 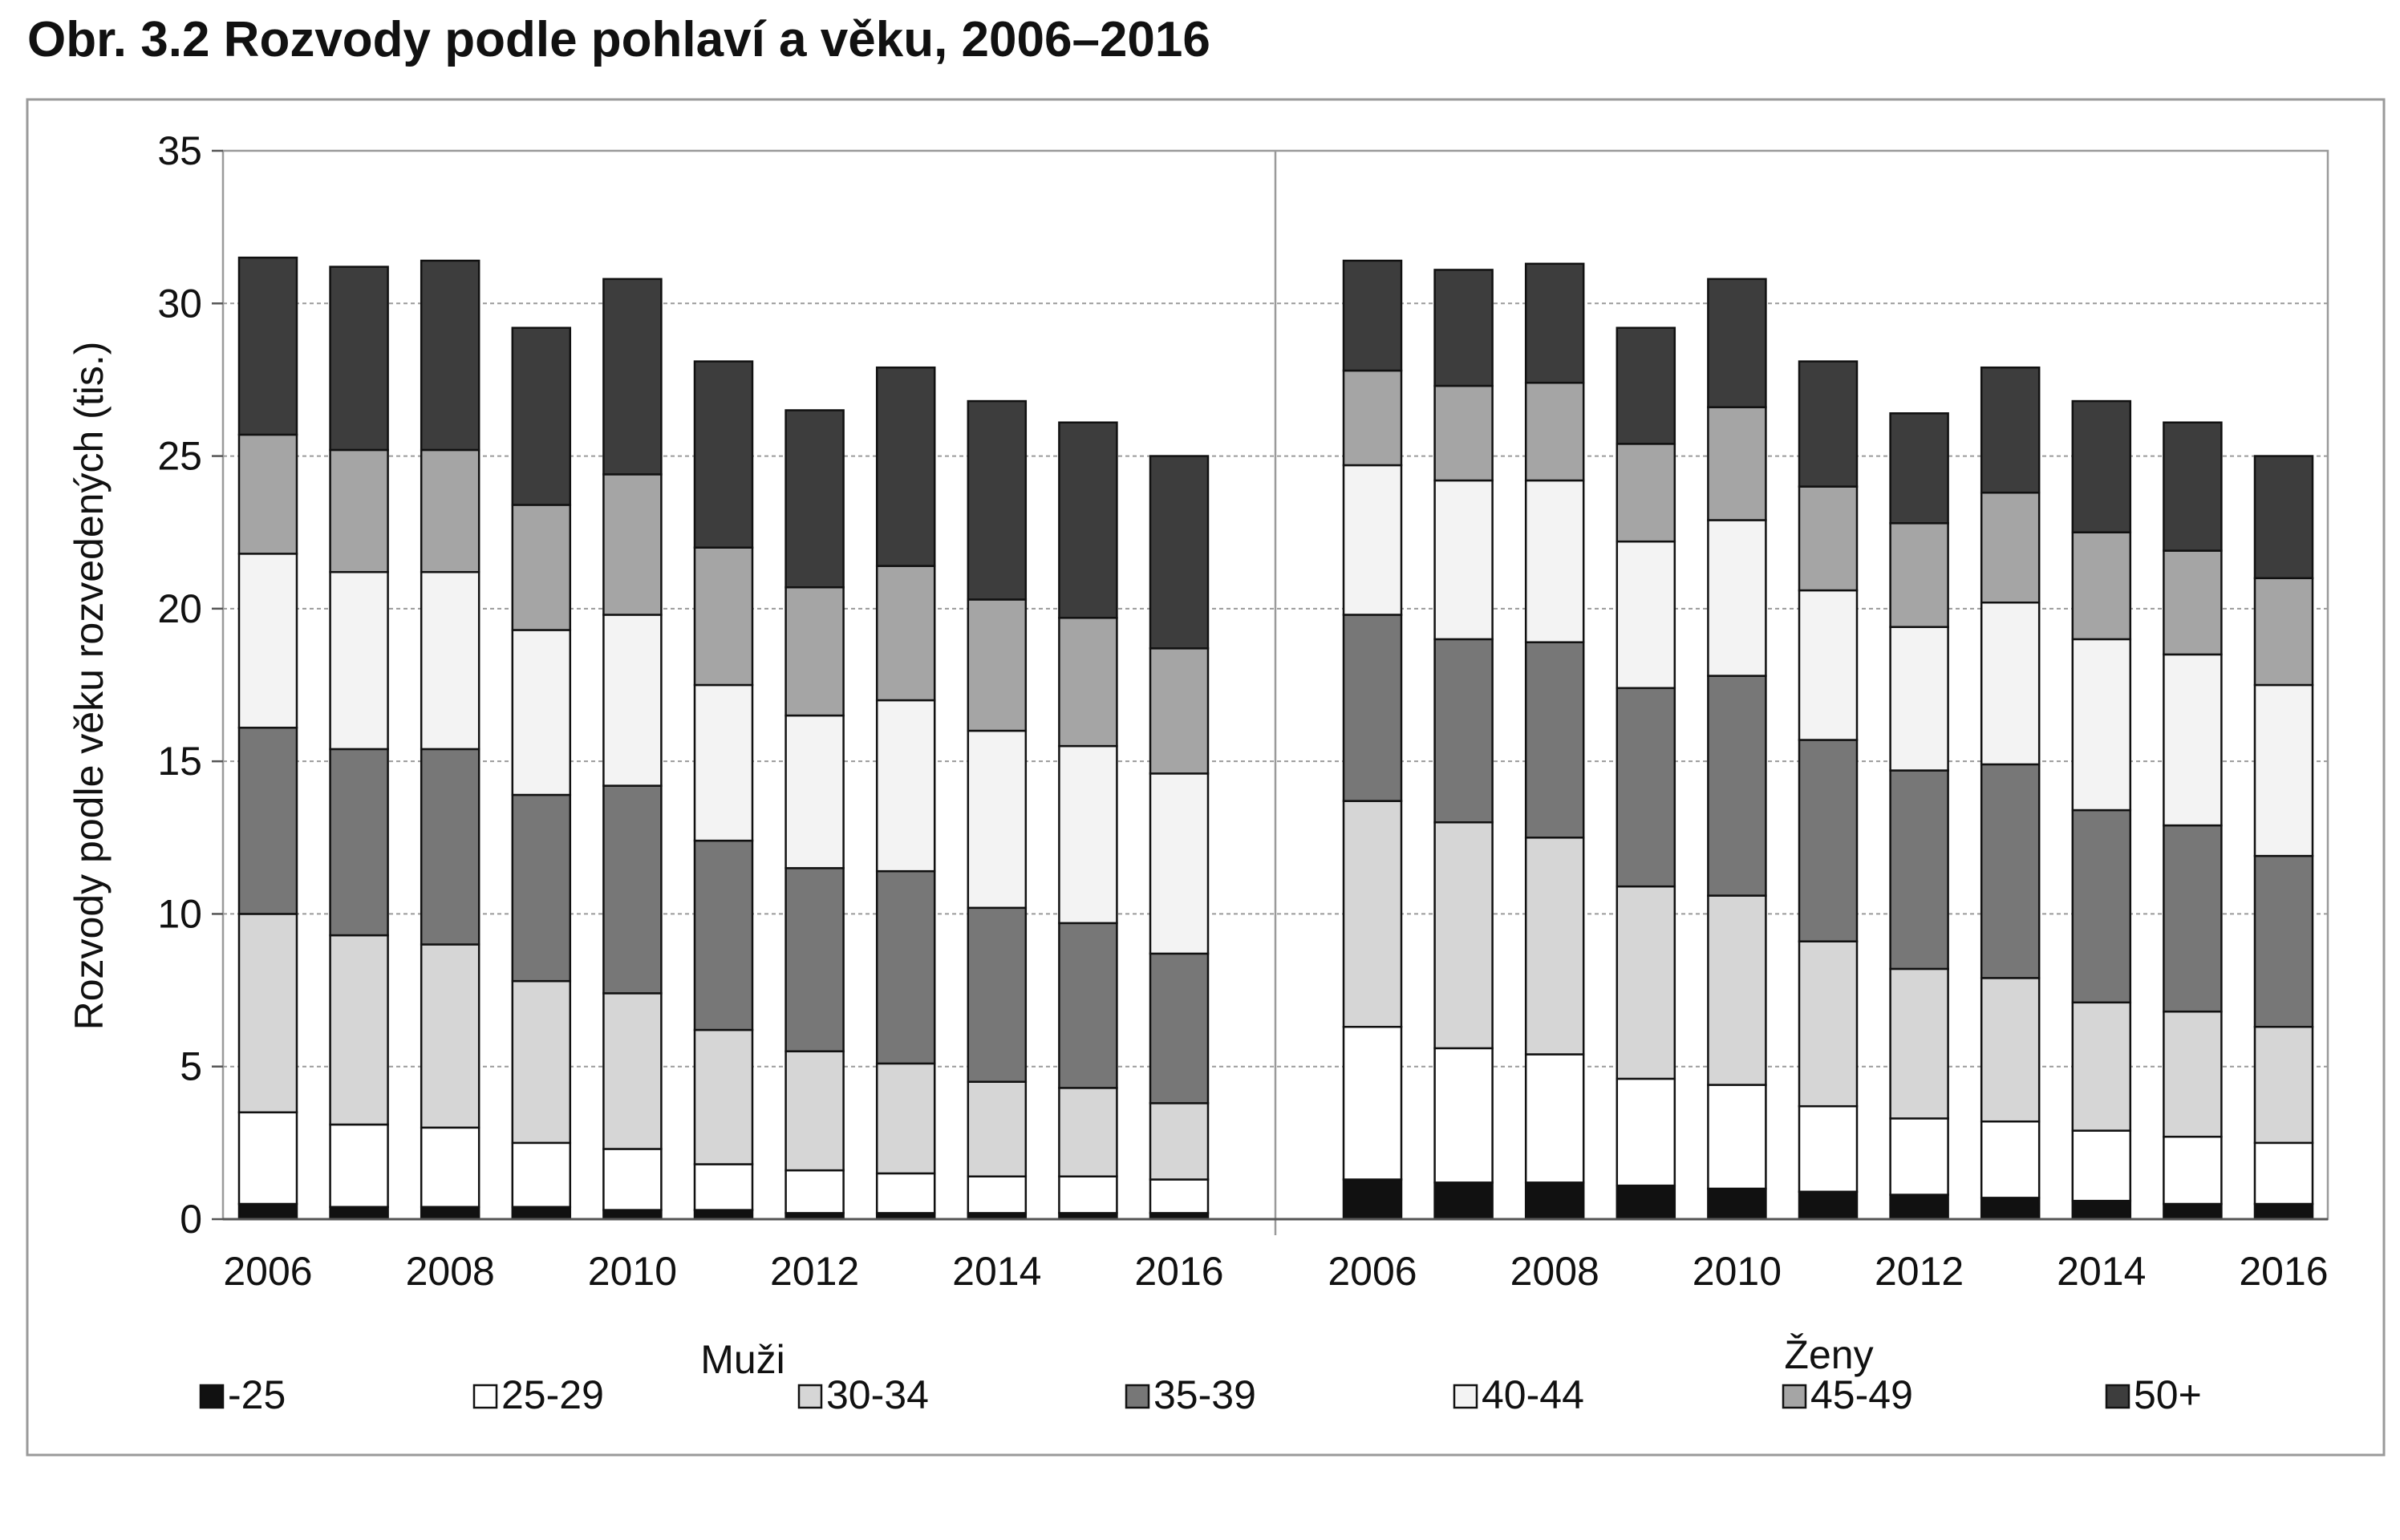 What do you see at coordinates (190, 685) in the screenshot?
I see `y-axis-ticks: 0 5 10 15 20 25 30 35` at bounding box center [190, 685].